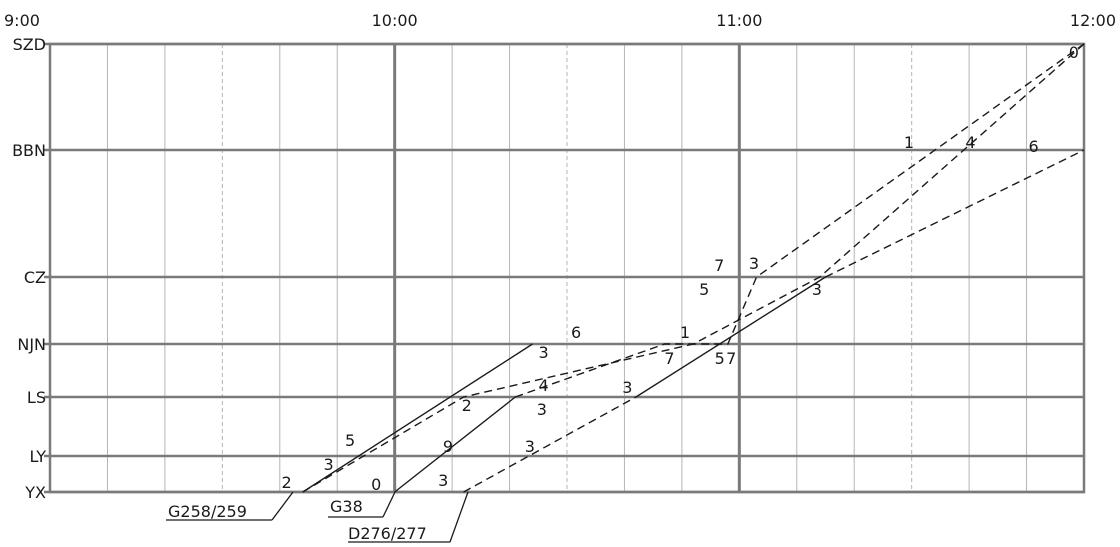  I want to click on time-axis-labels: 9:00 10:00 11:00 12:00, so click(560, 20).